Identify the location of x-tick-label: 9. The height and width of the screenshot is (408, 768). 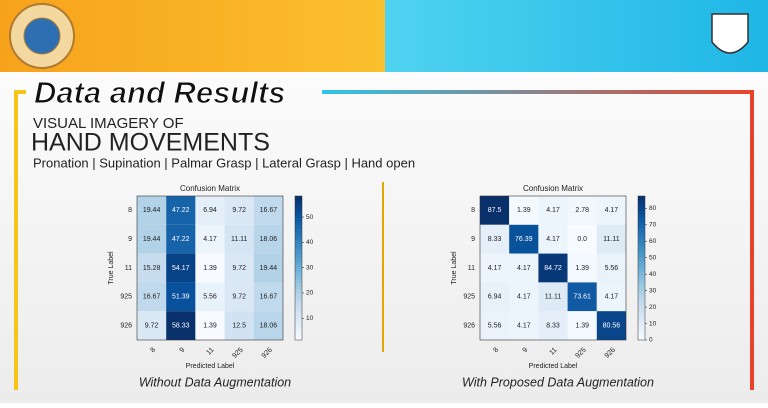
(183, 351).